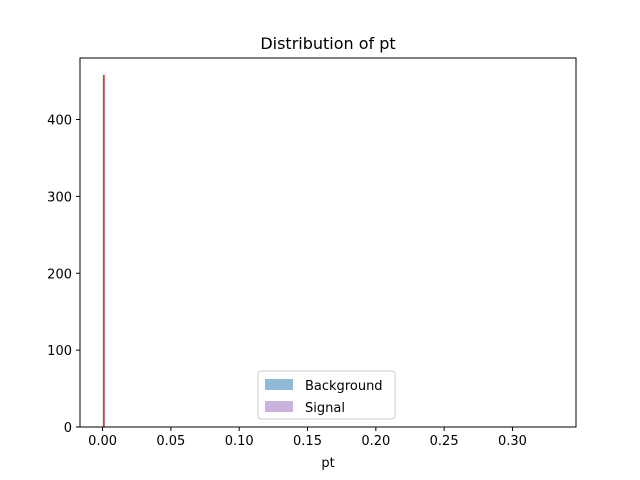  I want to click on y-tick-label: 0, so click(68, 428).